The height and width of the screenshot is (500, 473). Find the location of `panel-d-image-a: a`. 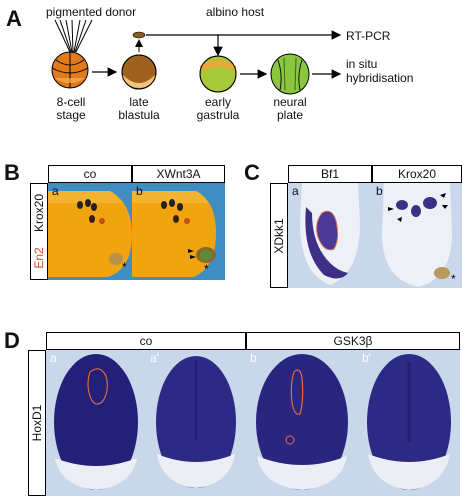

panel-d-image-a: a is located at coordinates (96, 423).